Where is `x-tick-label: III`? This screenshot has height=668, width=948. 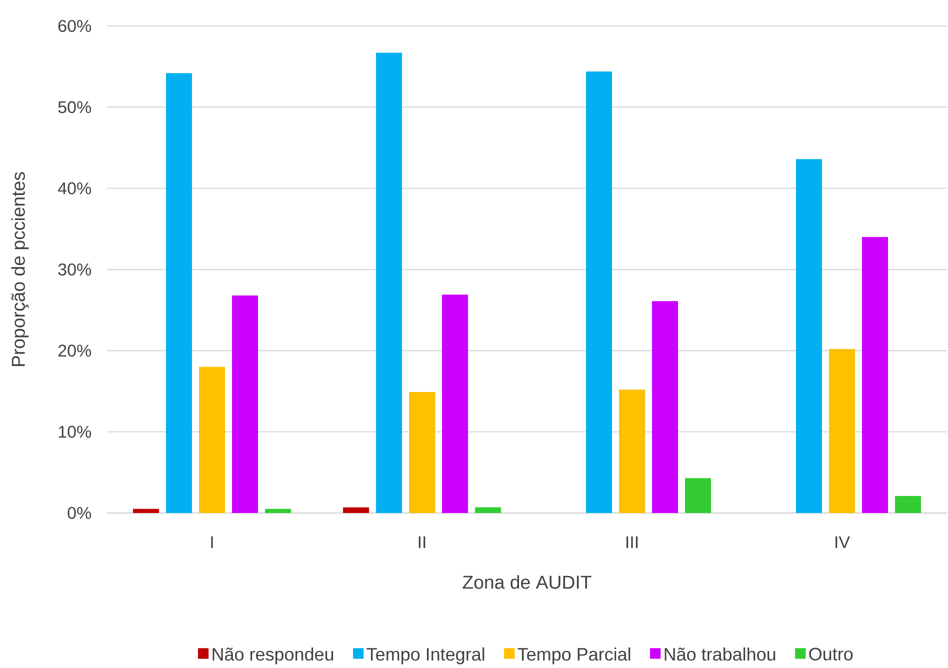
x-tick-label: III is located at coordinates (632, 542).